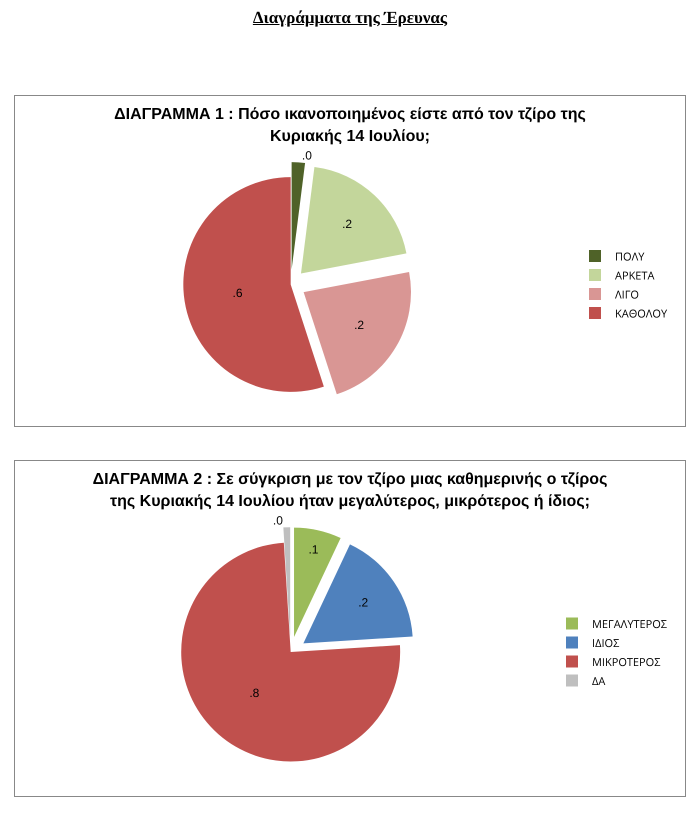 The width and height of the screenshot is (700, 825). Describe the element at coordinates (350, 491) in the screenshot. I see `chart-title: ΔΙΑΓΡΑΜΜΑ 2 : Σε σύγκριση με τον τζίρο μιας καθημερινής ο τζίρος της Κυριακής 14 Ιουλίου ήταν μεγαλύτερος, μικρότερος ή ίδιος;` at that location.